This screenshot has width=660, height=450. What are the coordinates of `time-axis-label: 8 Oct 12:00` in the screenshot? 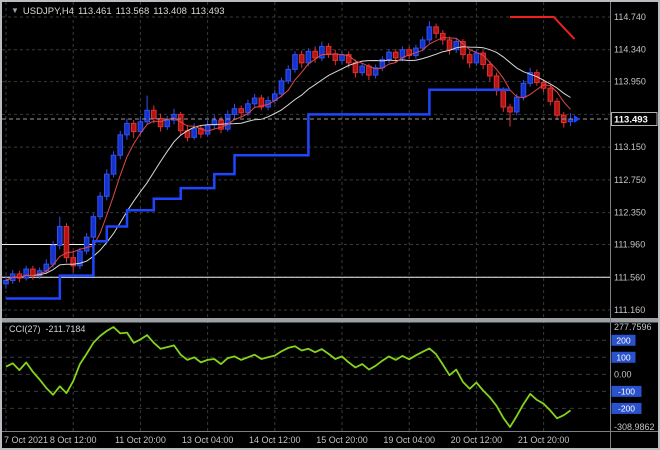 It's located at (73, 440).